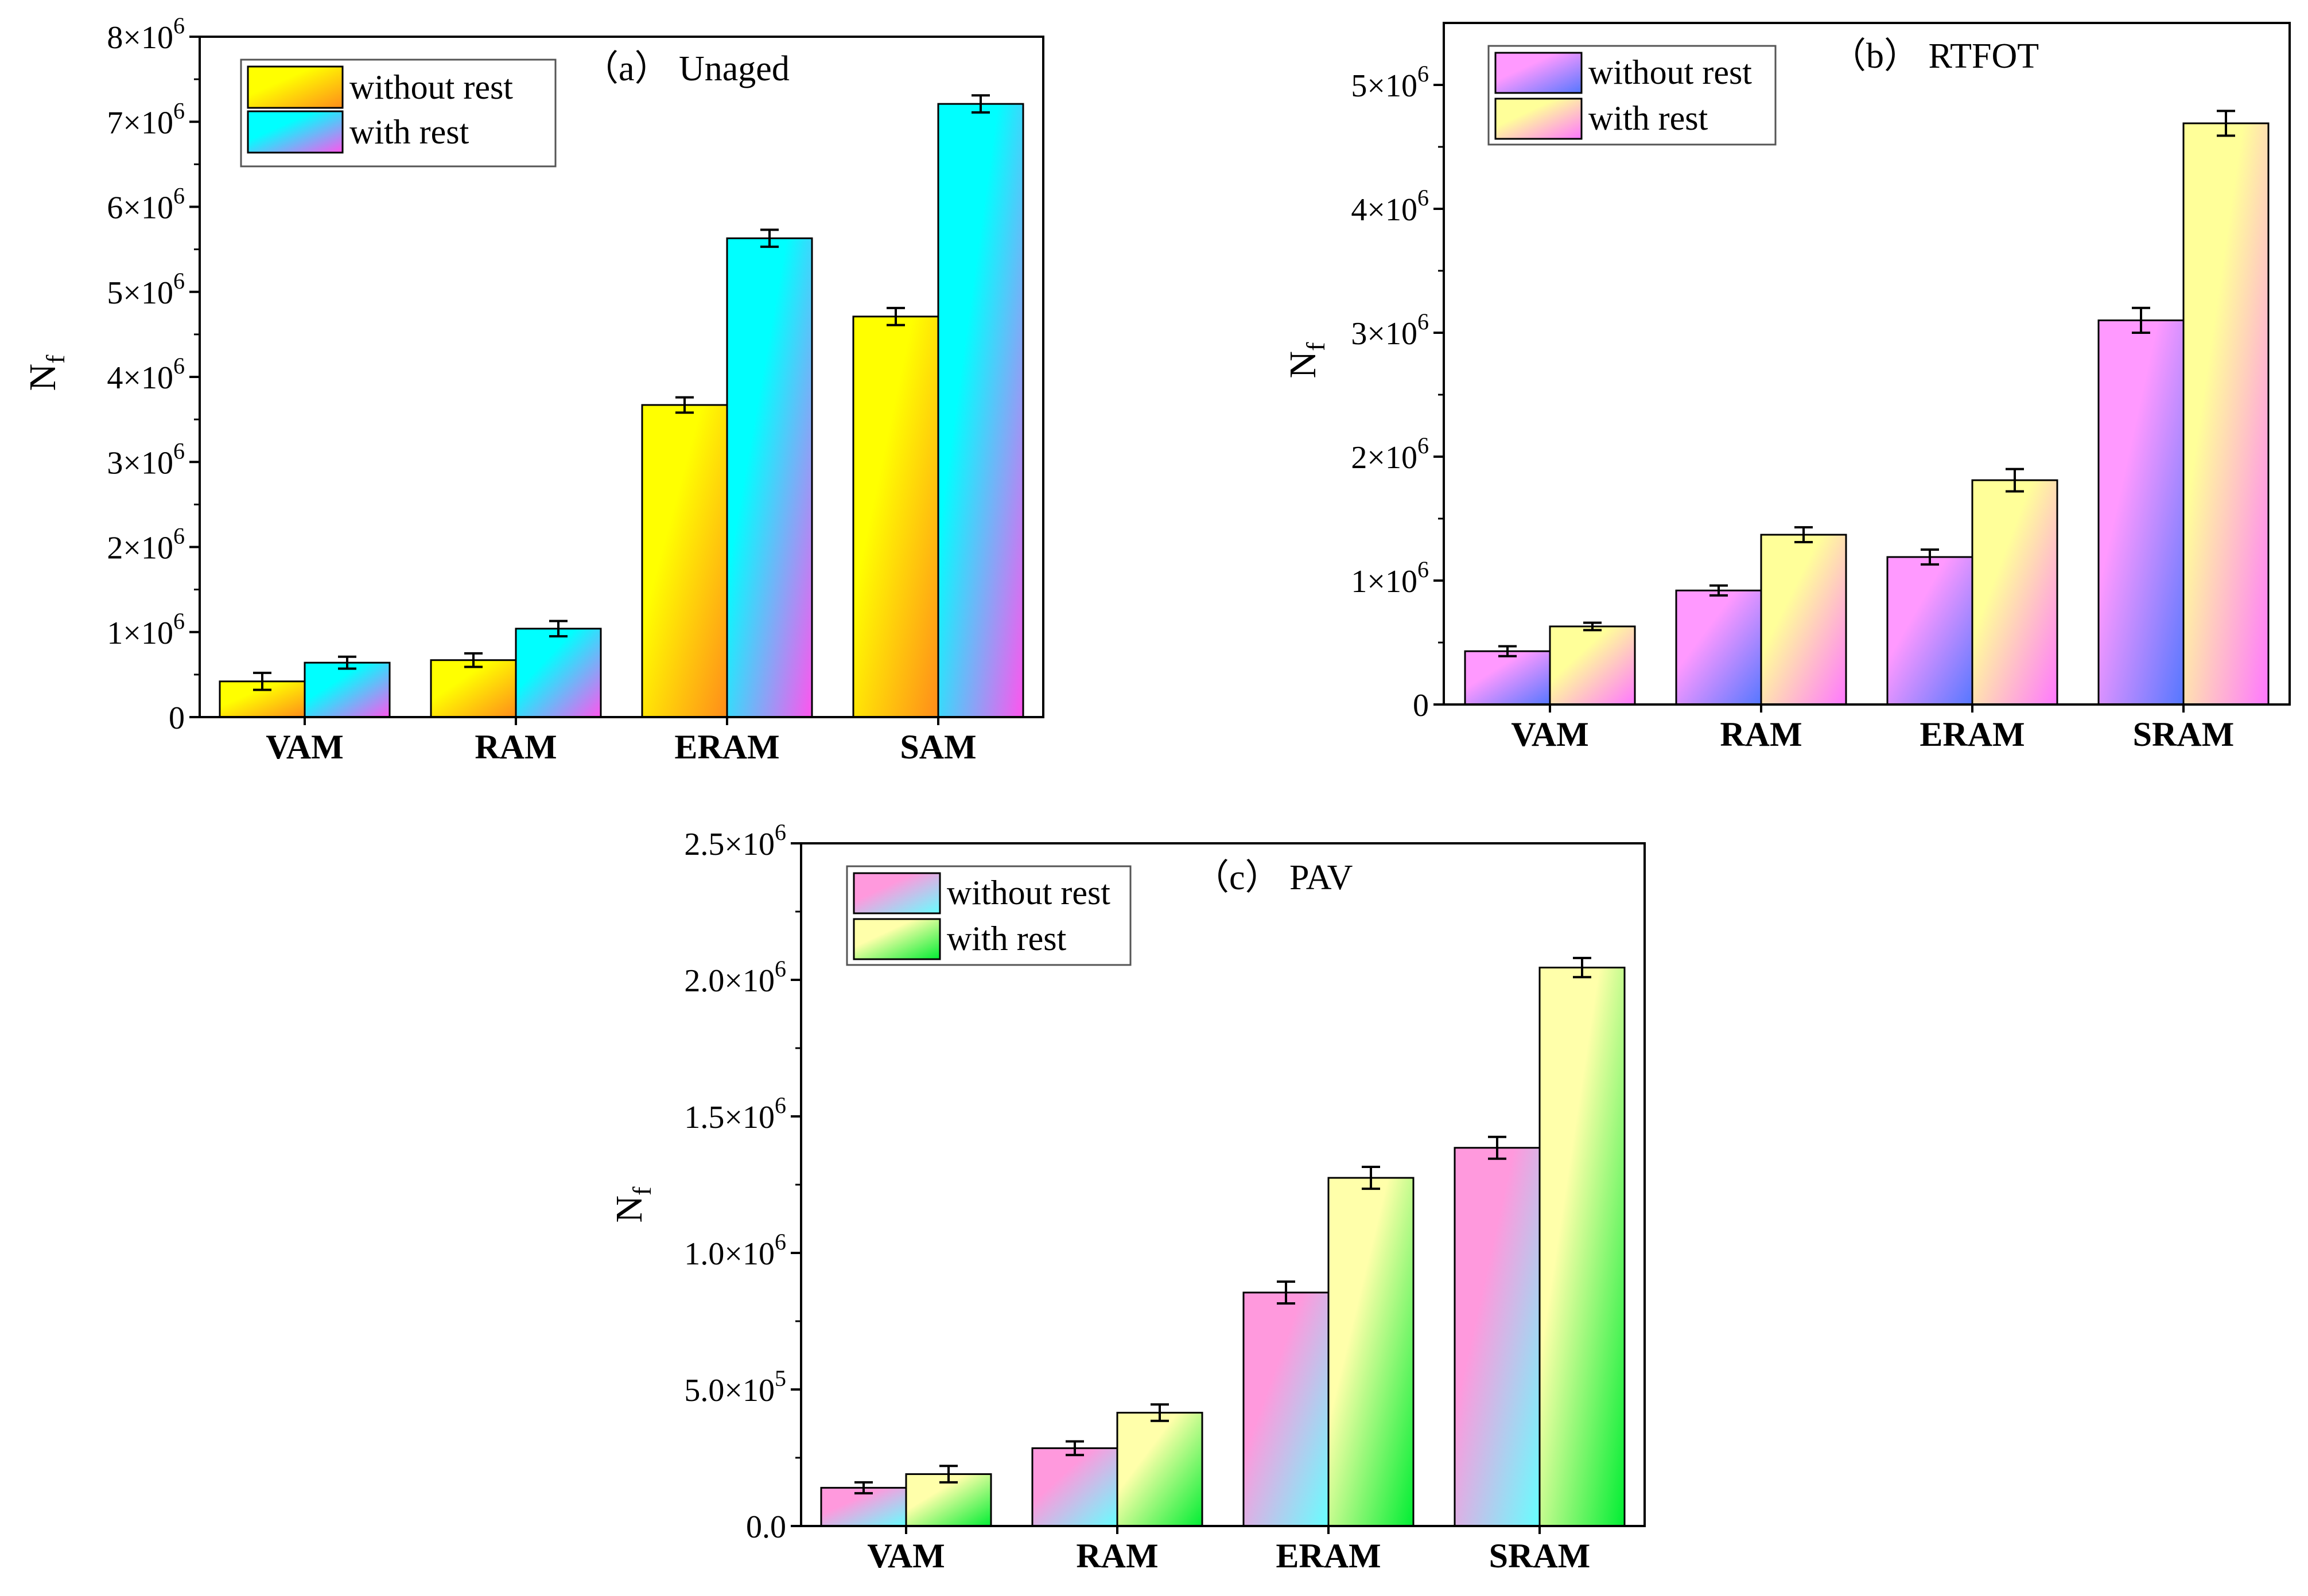 The width and height of the screenshot is (2308, 1596). Describe the element at coordinates (1935, 56) in the screenshot. I see `chart-title: （b） RTFOT` at that location.